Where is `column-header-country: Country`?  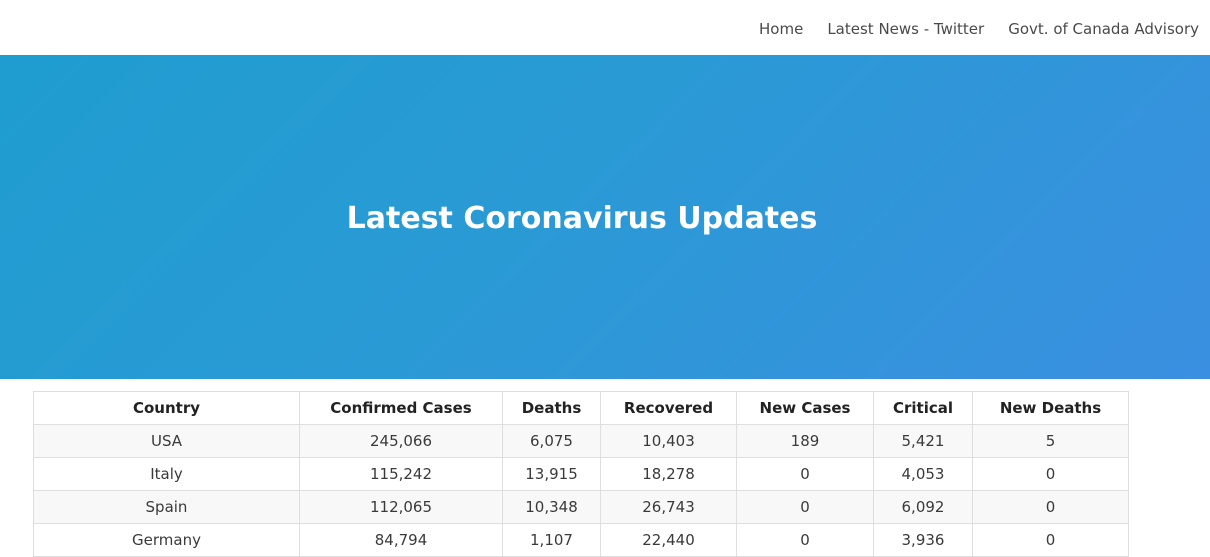 column-header-country: Country is located at coordinates (166, 408).